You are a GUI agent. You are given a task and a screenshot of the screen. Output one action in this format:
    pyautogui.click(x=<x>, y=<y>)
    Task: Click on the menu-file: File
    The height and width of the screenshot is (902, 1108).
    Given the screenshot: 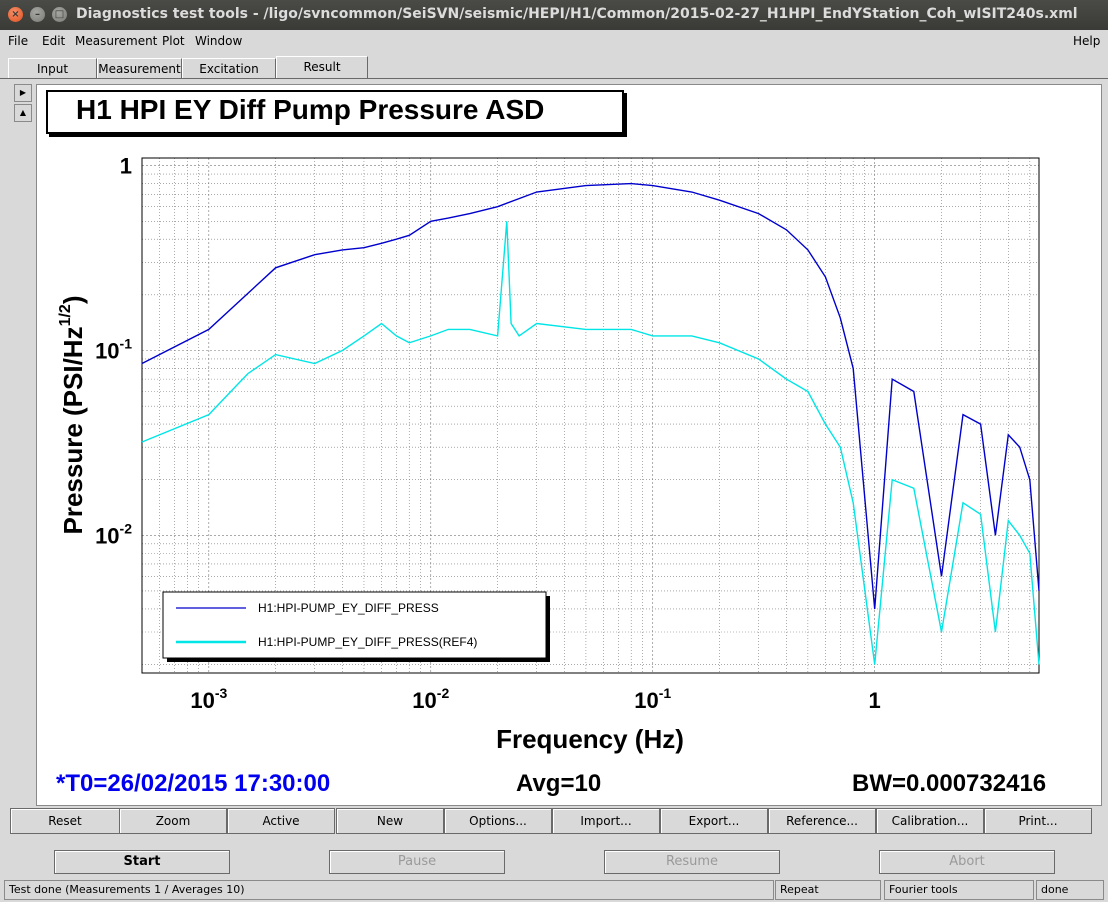 What is the action you would take?
    pyautogui.click(x=18, y=41)
    